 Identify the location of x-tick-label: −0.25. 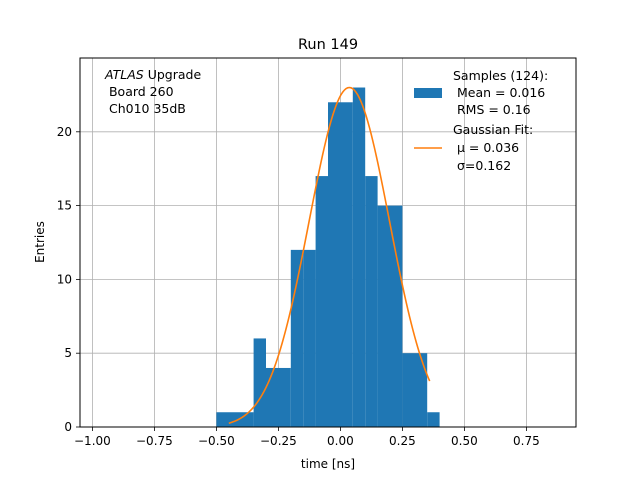
(278, 441).